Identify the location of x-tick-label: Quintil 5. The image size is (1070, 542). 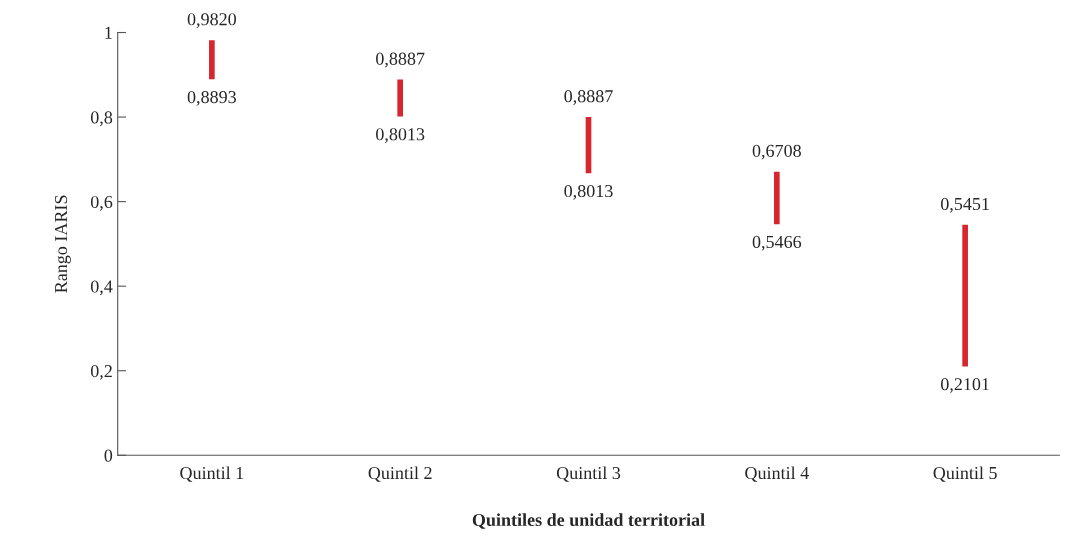
(965, 474).